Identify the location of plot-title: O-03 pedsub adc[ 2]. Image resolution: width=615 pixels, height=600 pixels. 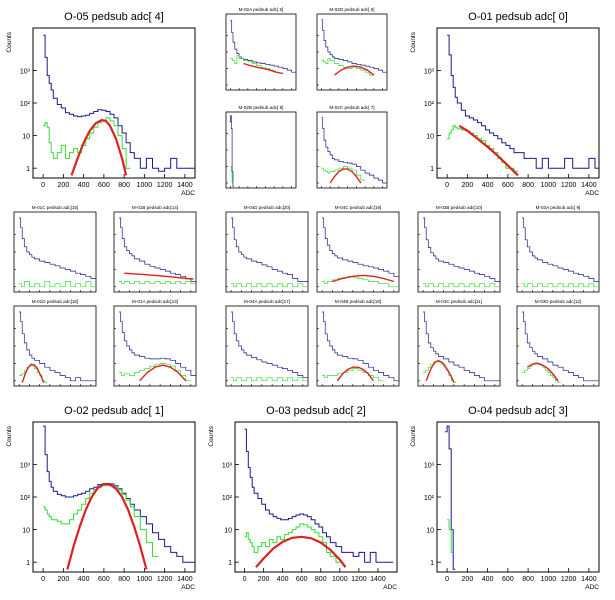
(316, 411).